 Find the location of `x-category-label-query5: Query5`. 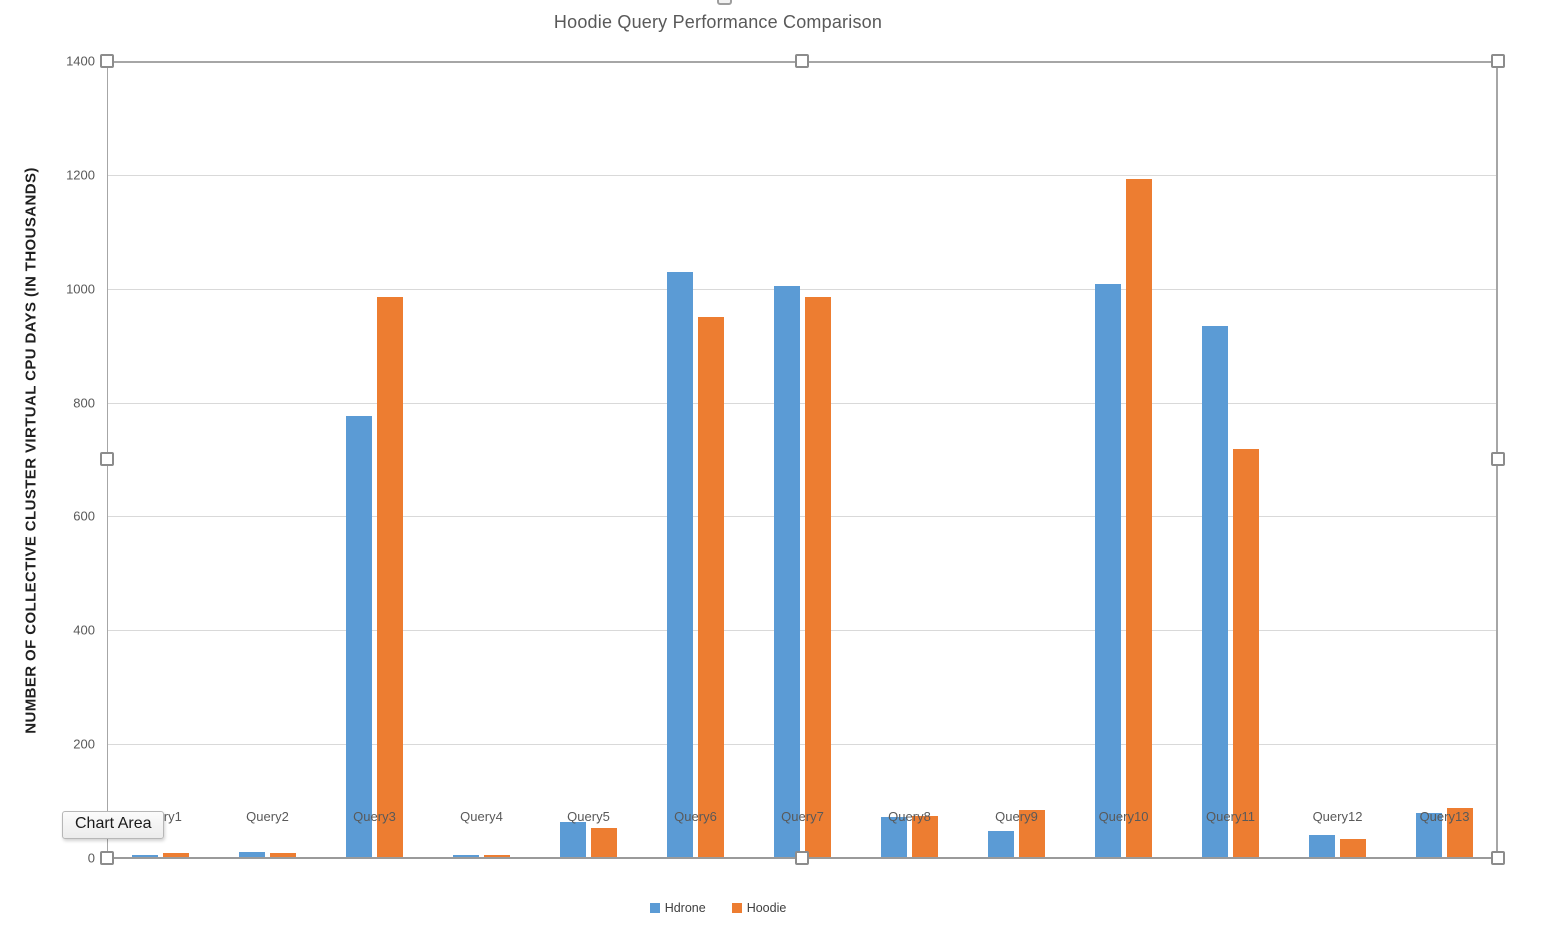

x-category-label-query5: Query5 is located at coordinates (588, 816).